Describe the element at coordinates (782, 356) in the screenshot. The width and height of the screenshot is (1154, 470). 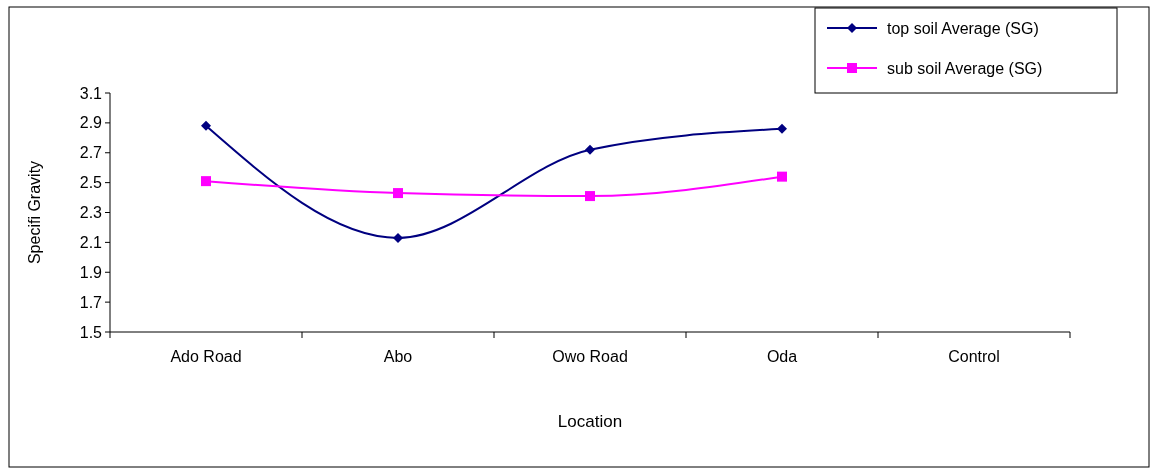
I see `x-tick-label: Oda` at that location.